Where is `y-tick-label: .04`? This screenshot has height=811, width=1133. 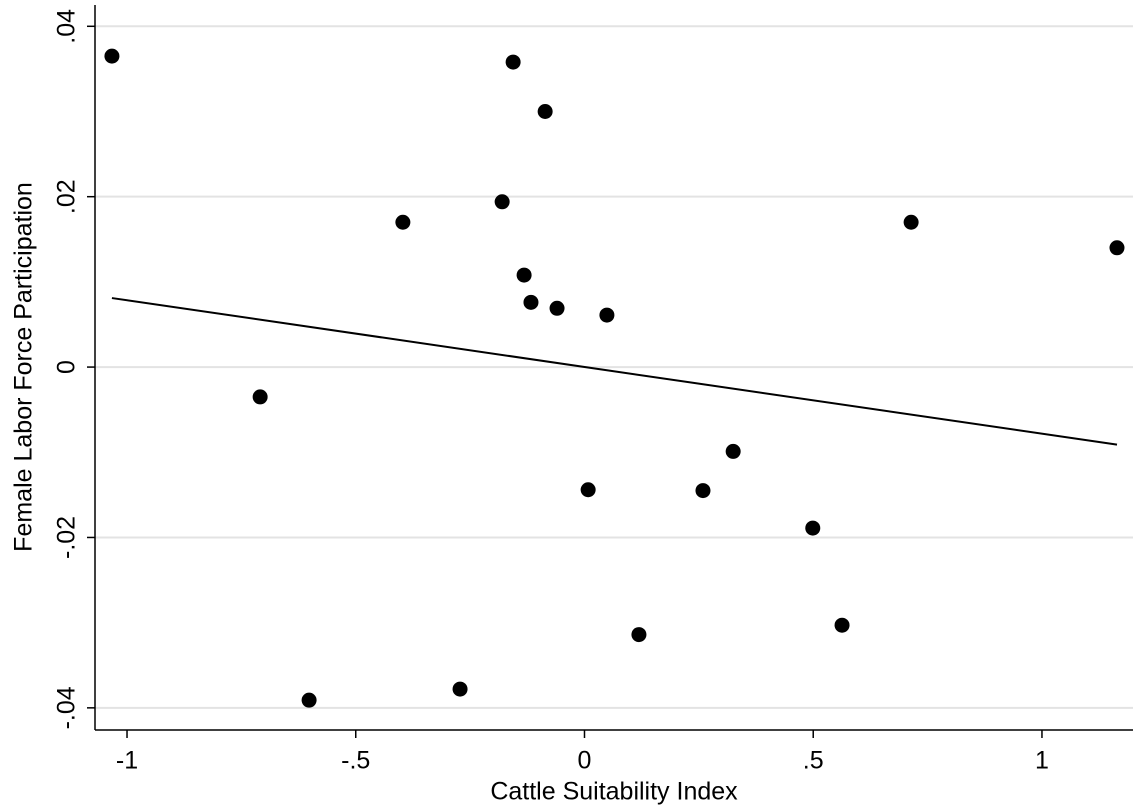
y-tick-label: .04 is located at coordinates (67, 26).